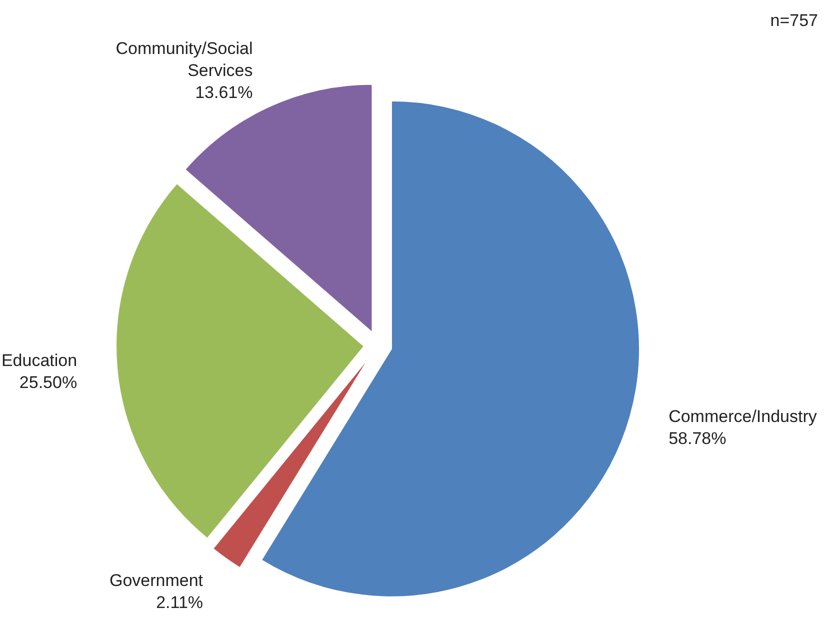 Image resolution: width=835 pixels, height=618 pixels. Describe the element at coordinates (697, 438) in the screenshot. I see `data-label: 58.78%` at that location.